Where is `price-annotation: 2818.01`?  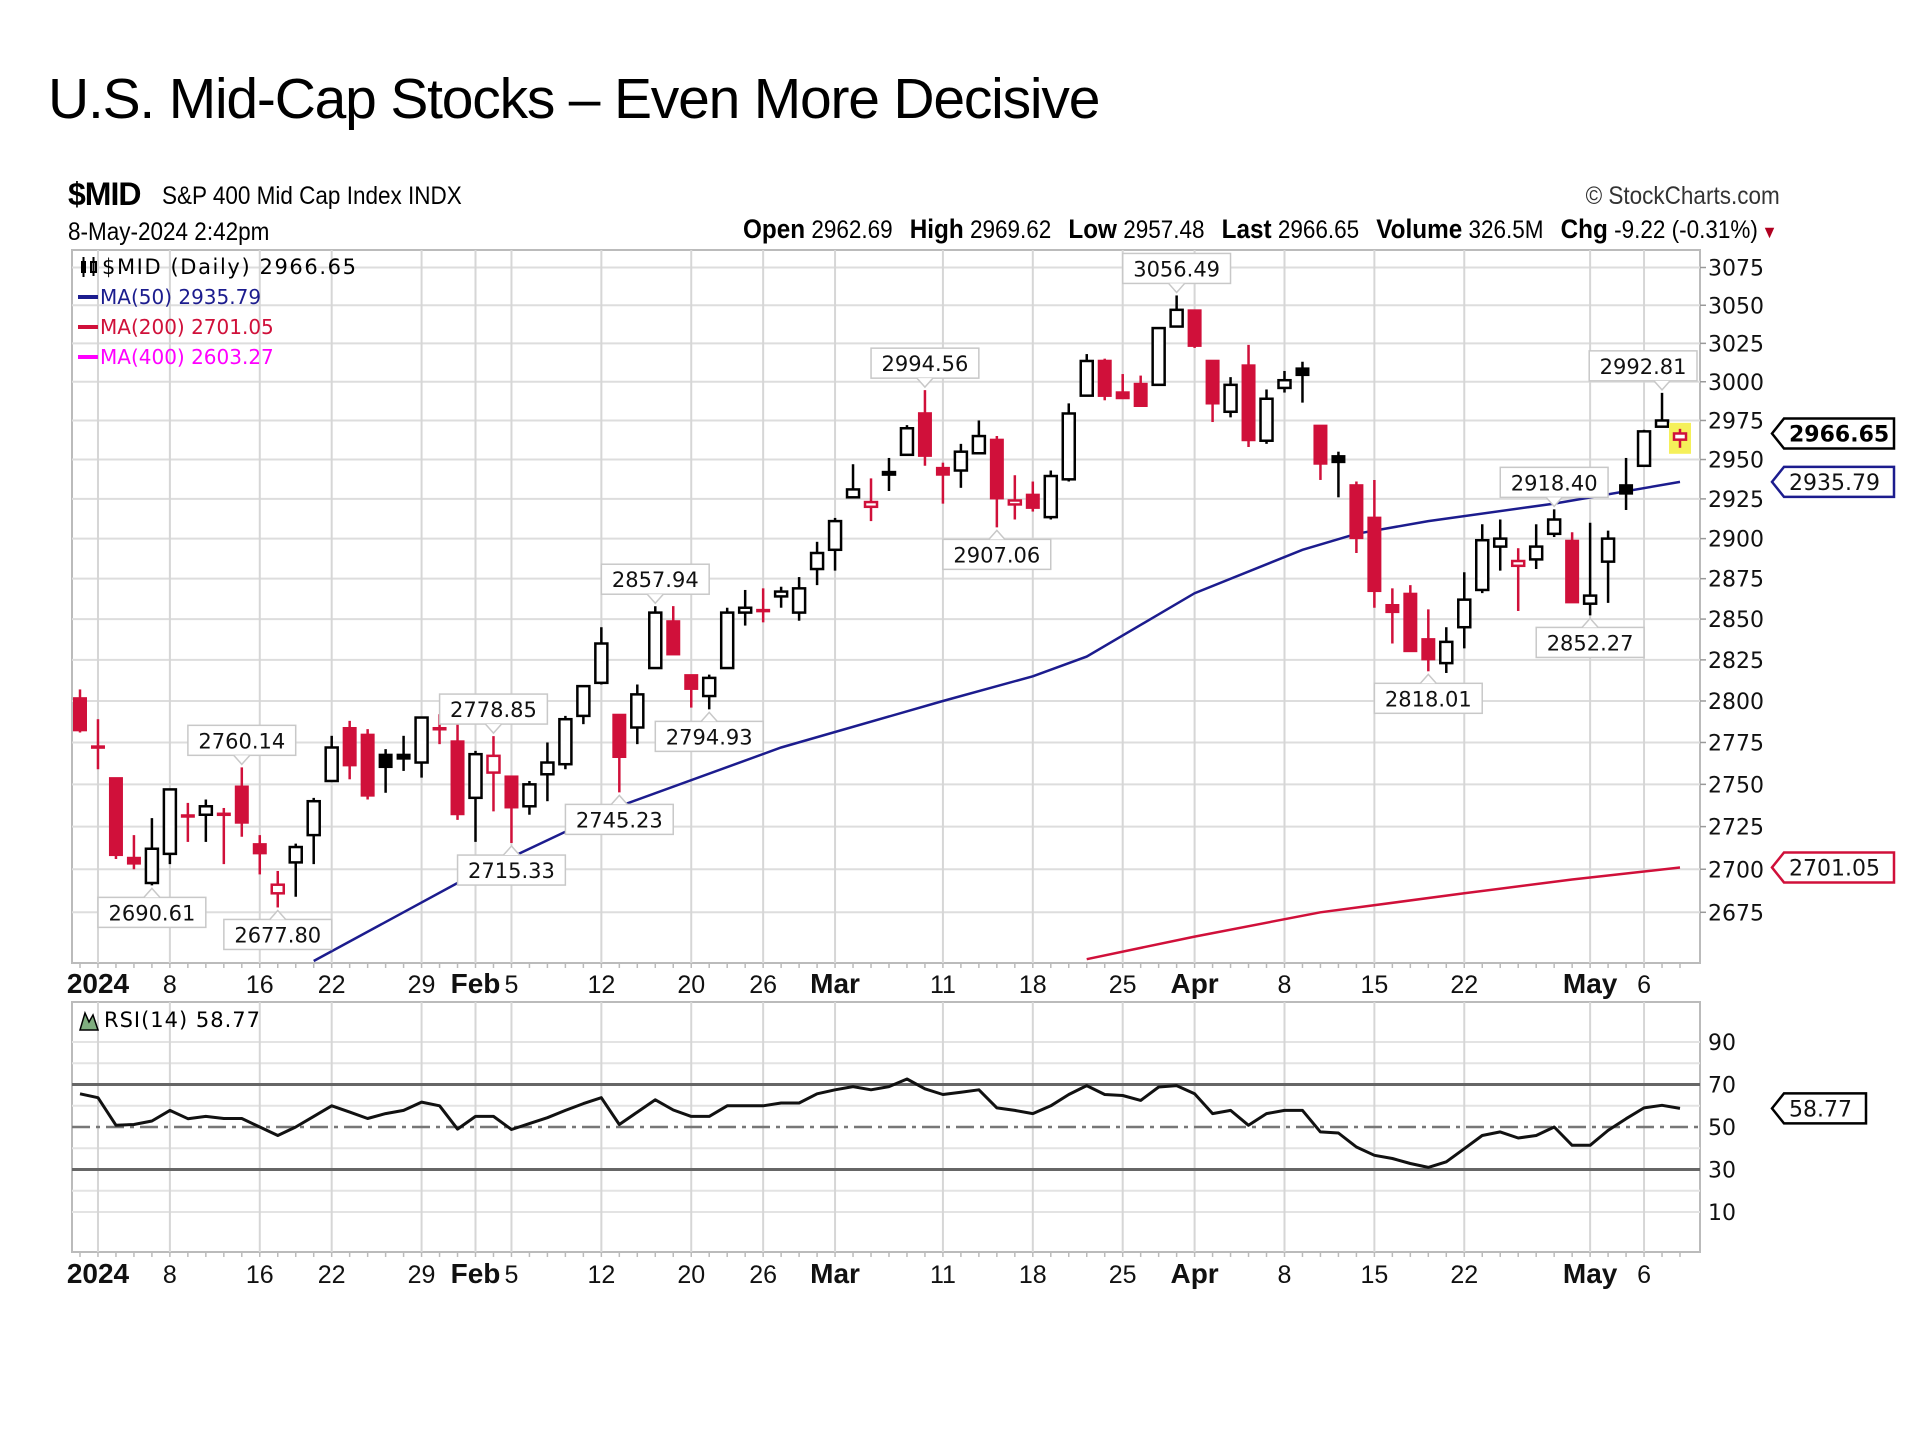 price-annotation: 2818.01 is located at coordinates (1428, 694).